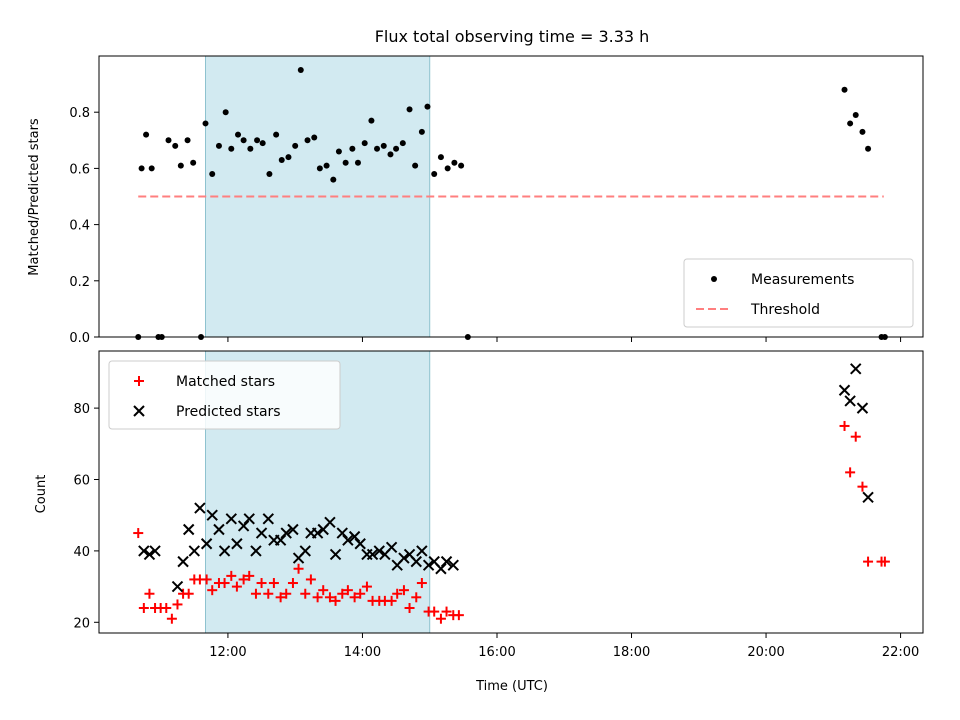 This screenshot has height=720, width=960. I want to click on legend: Matched stars Predicted stars, so click(224, 395).